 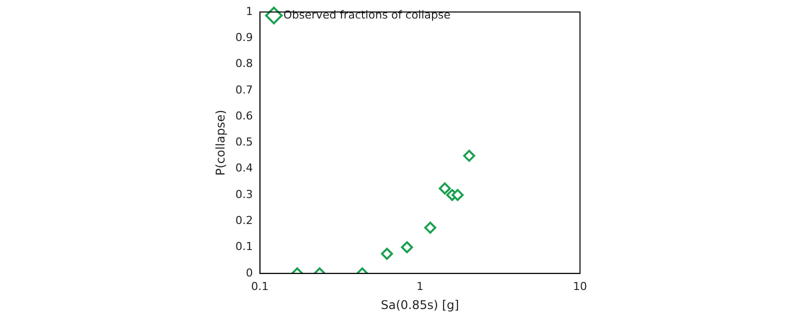 I want to click on y-tick-label: 0, so click(x=249, y=273).